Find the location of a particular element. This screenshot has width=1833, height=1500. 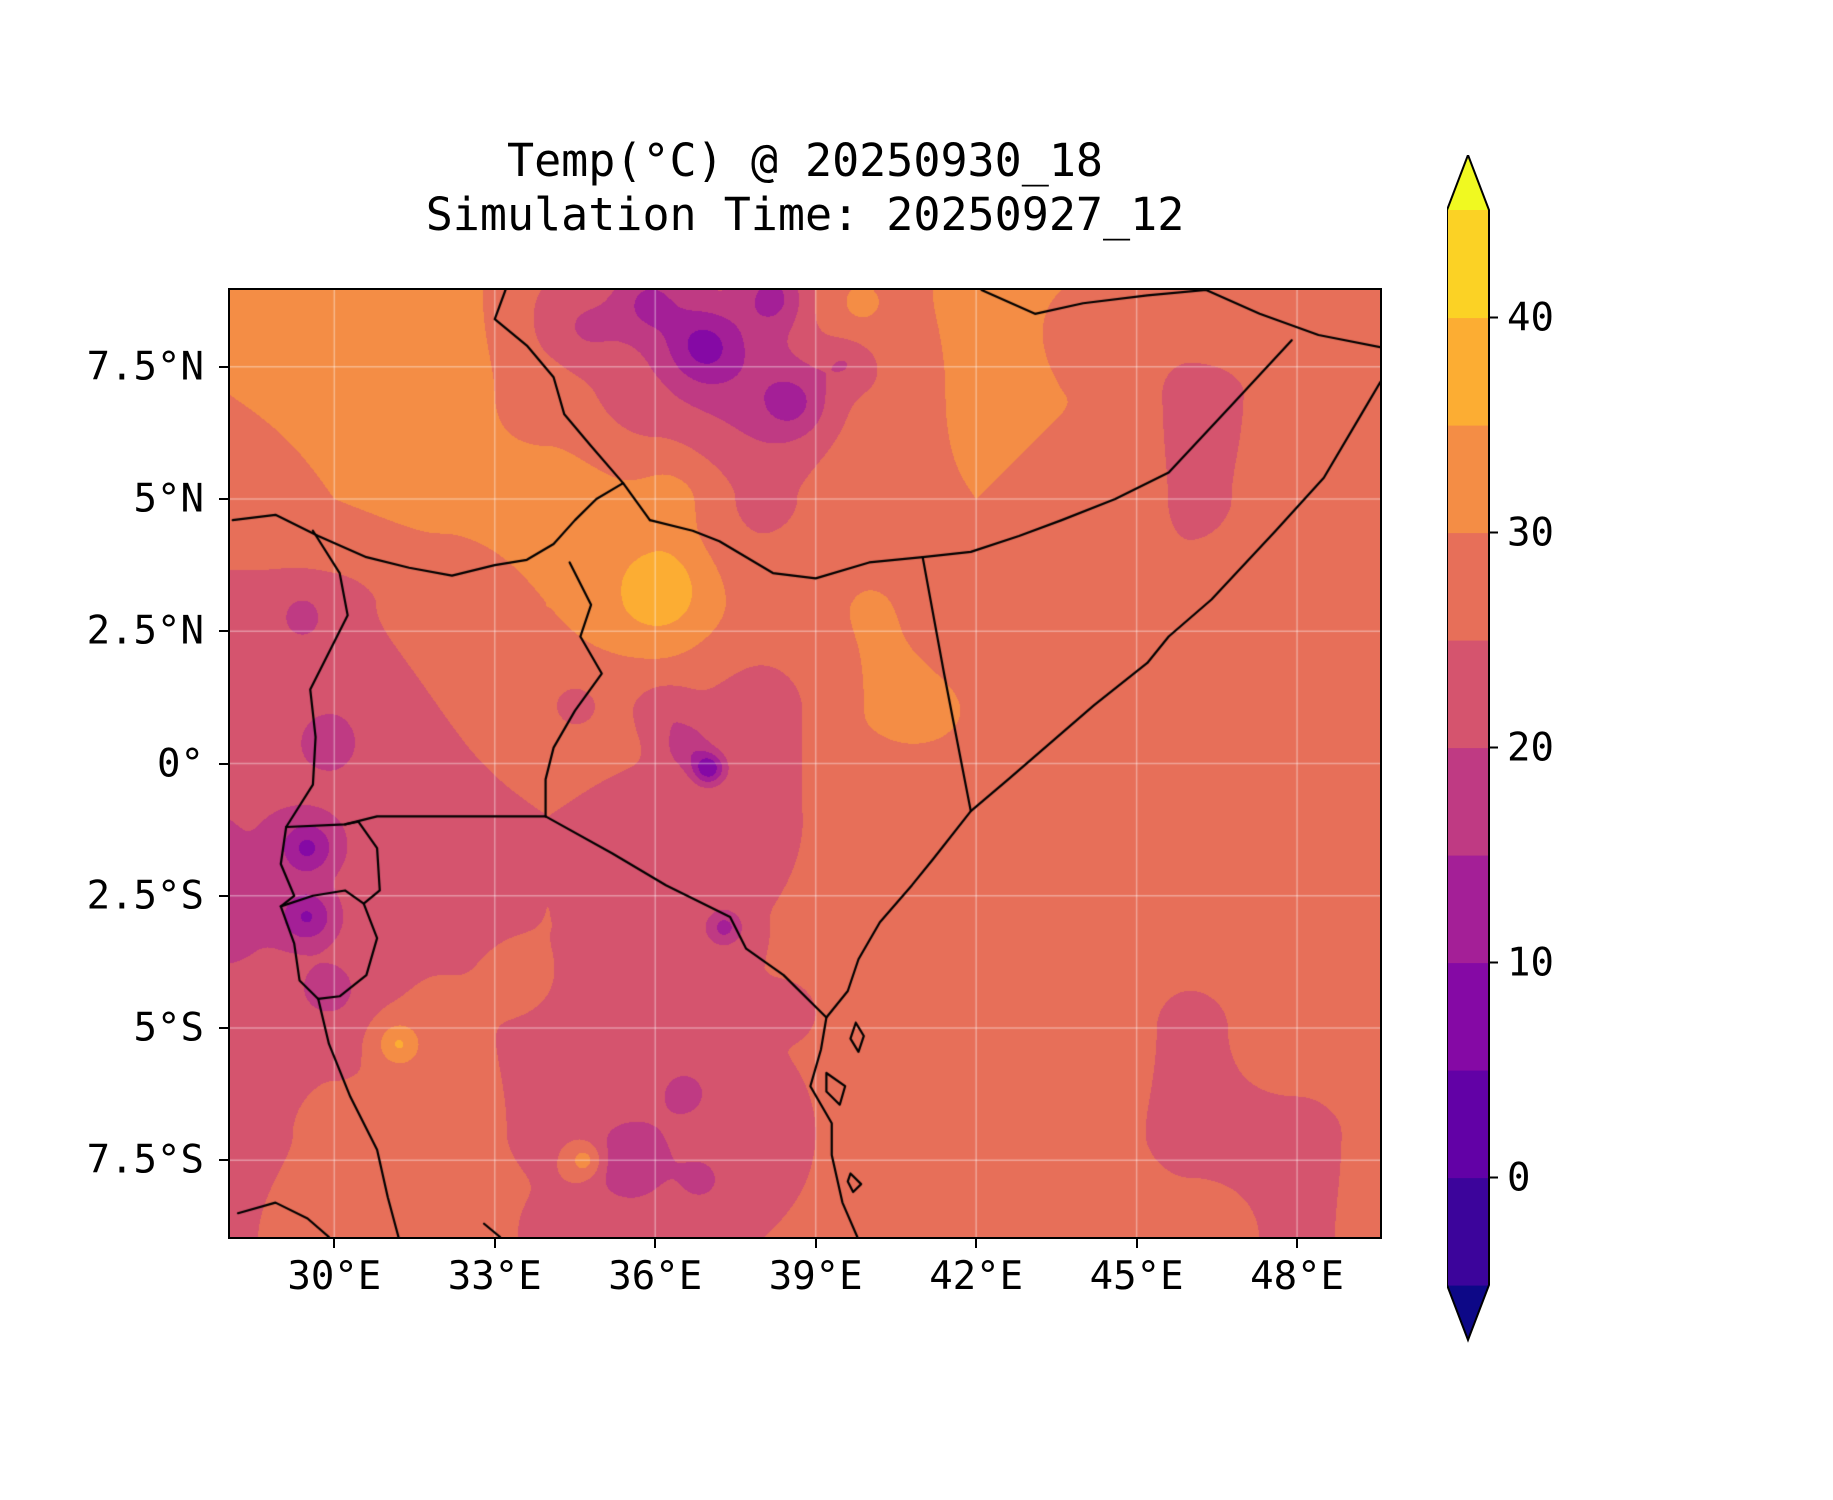

x-tick-label: 42°E is located at coordinates (976, 1276).